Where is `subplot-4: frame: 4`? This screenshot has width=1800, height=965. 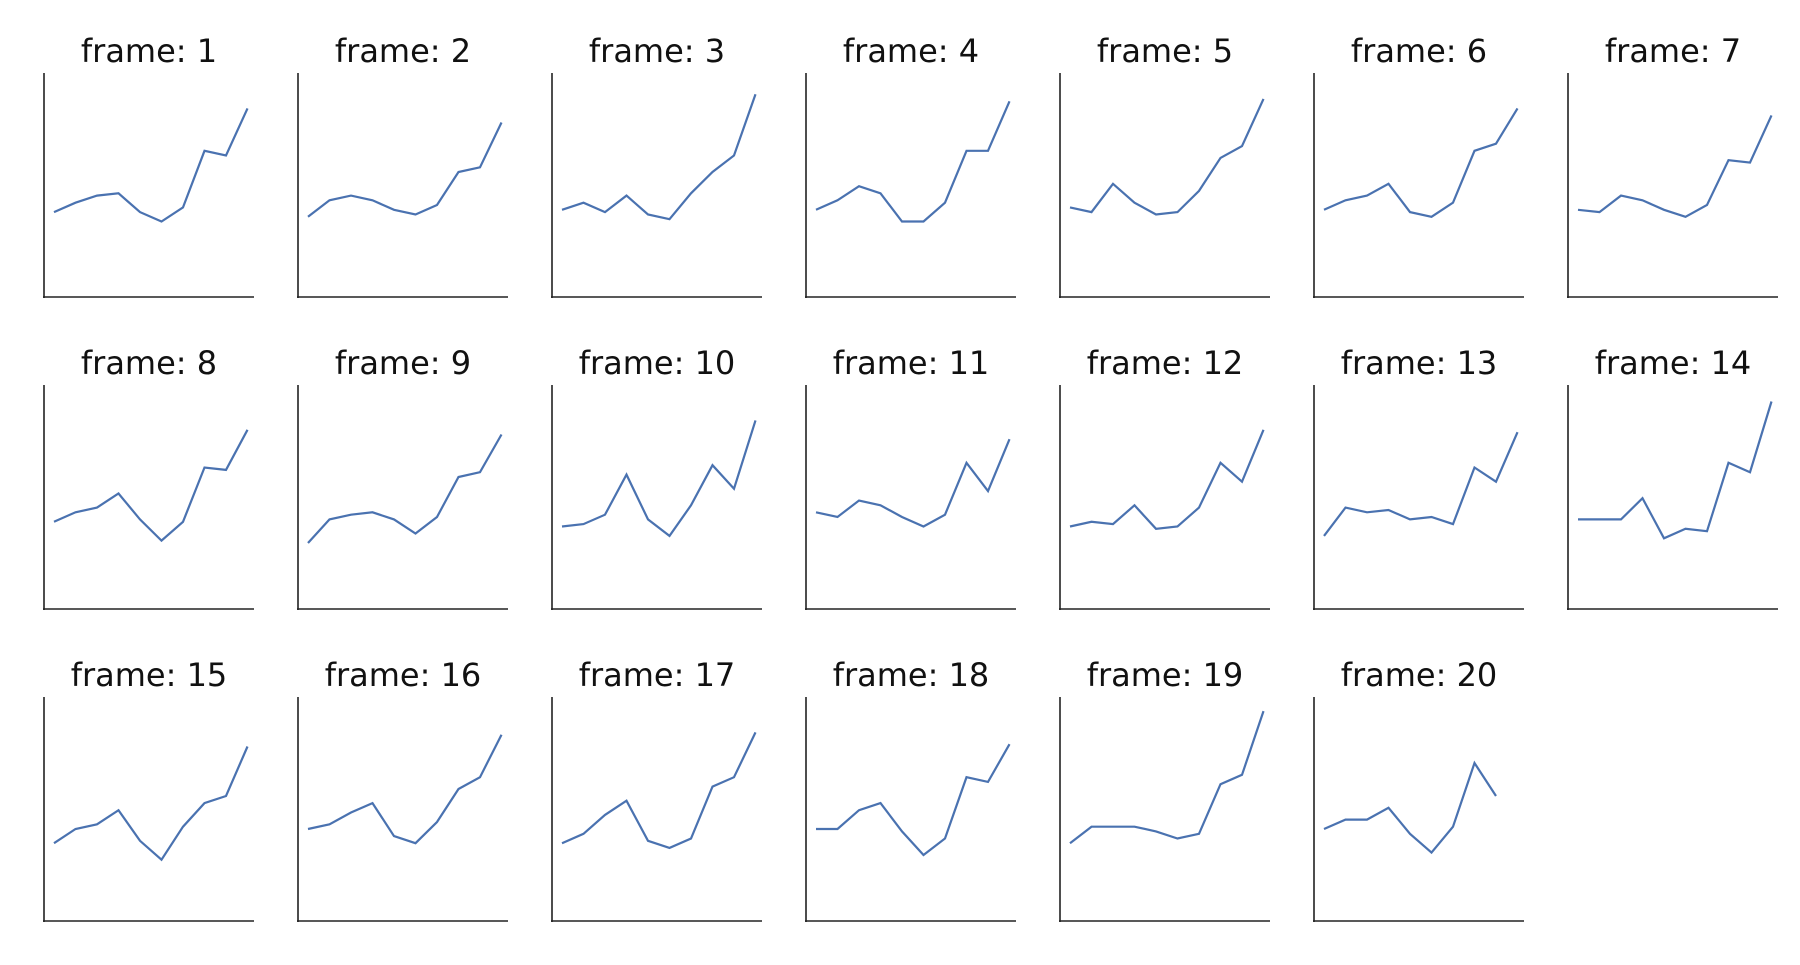
subplot-4: frame: 4 is located at coordinates (910, 165).